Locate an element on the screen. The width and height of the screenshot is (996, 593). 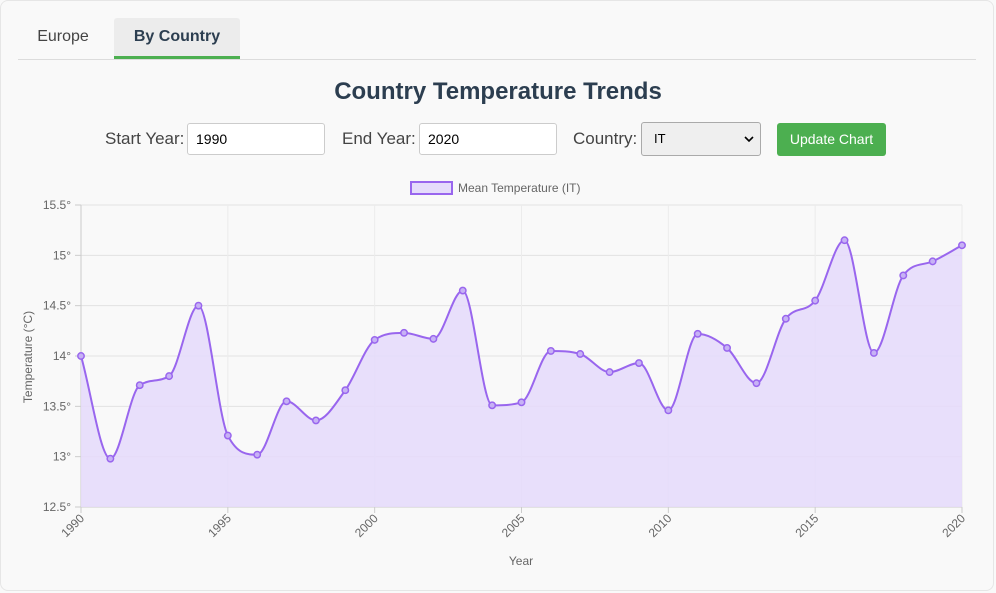
y-tick-label: 15° is located at coordinates (62, 255).